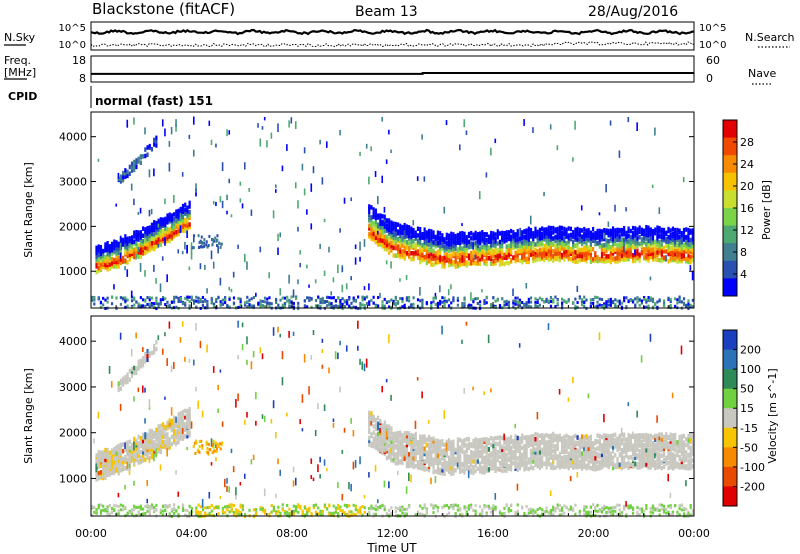 Image resolution: width=800 pixels, height=554 pixels. I want to click on power-ytick-label: 4000, so click(73, 137).